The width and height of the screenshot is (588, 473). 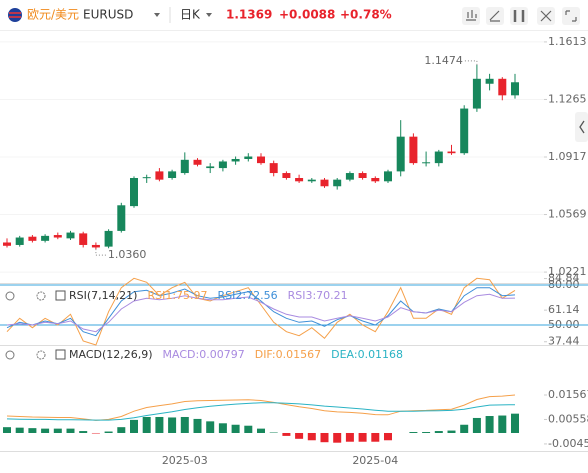 What do you see at coordinates (100, 252) in the screenshot?
I see `annotation-leader` at bounding box center [100, 252].